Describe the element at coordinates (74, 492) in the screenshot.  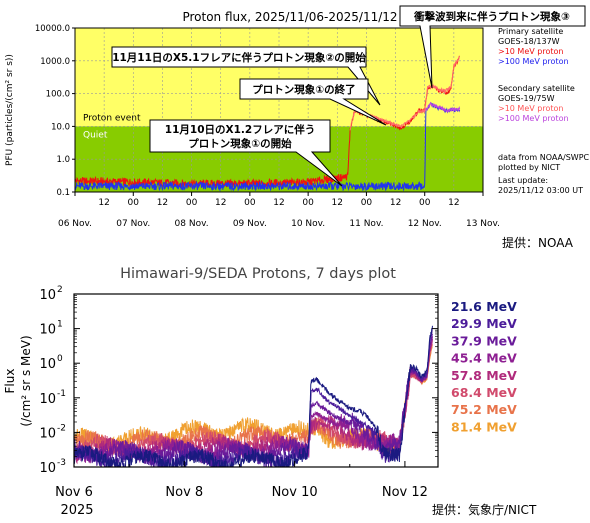
I see `x-tick-label: Nov 6` at that location.